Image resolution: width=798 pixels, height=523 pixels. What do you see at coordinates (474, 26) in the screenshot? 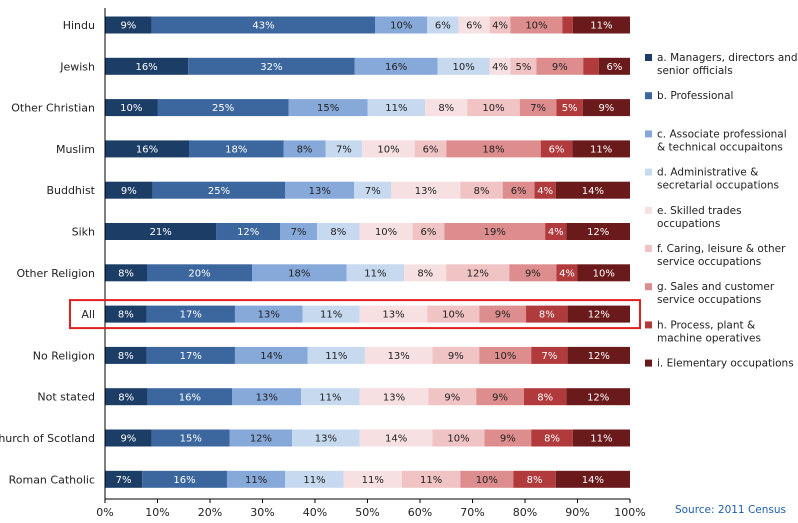
I see `data-label: 6%` at bounding box center [474, 26].